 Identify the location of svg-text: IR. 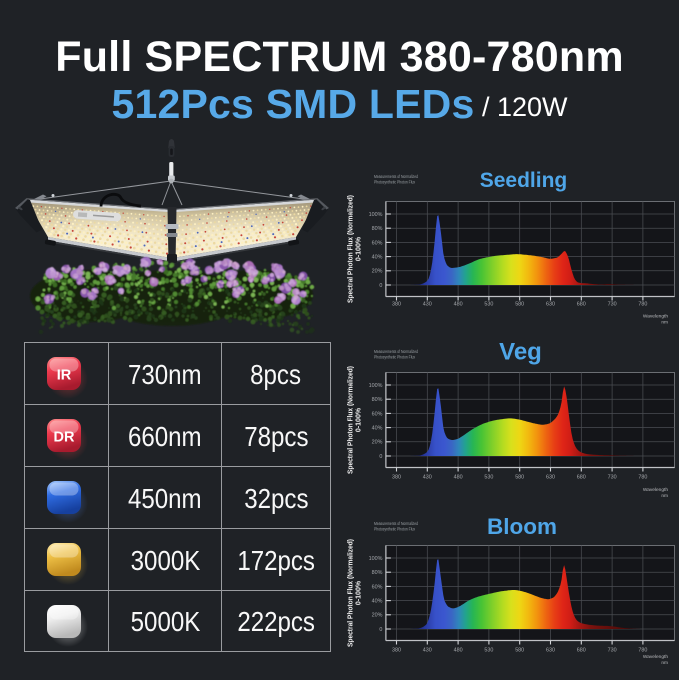
(64, 376).